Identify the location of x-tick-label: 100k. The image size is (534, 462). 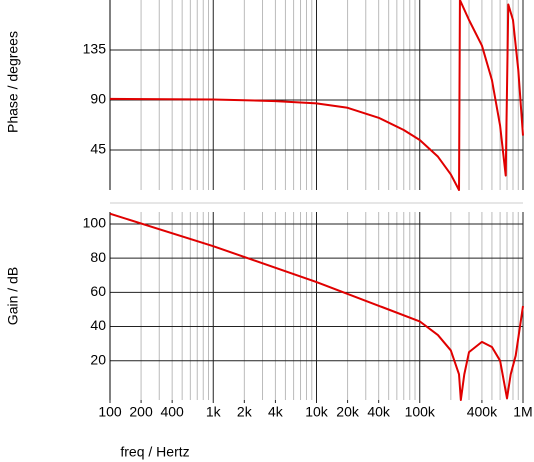
(420, 412).